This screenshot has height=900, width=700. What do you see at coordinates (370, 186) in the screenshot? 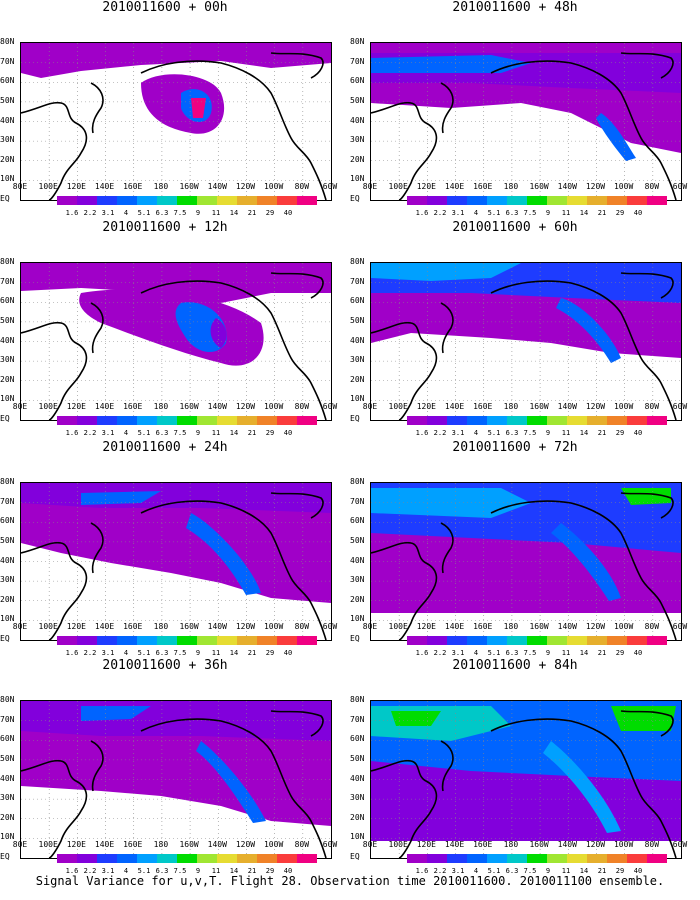
I see `longitude-label: 80E` at bounding box center [370, 186].